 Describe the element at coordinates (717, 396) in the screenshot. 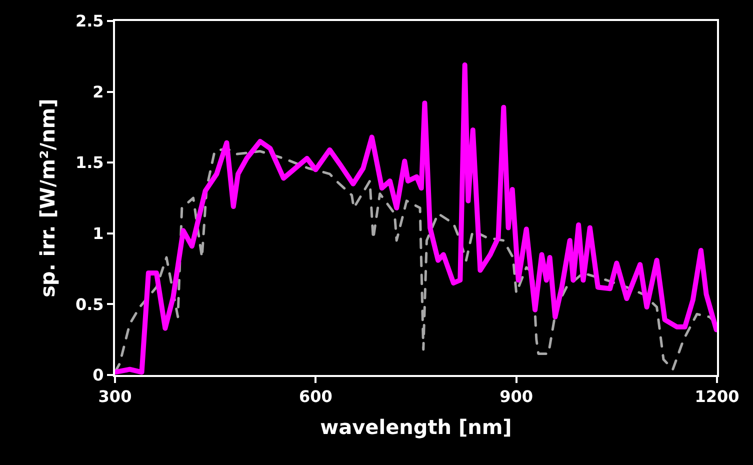

I see `x-tick-label: 1200` at that location.